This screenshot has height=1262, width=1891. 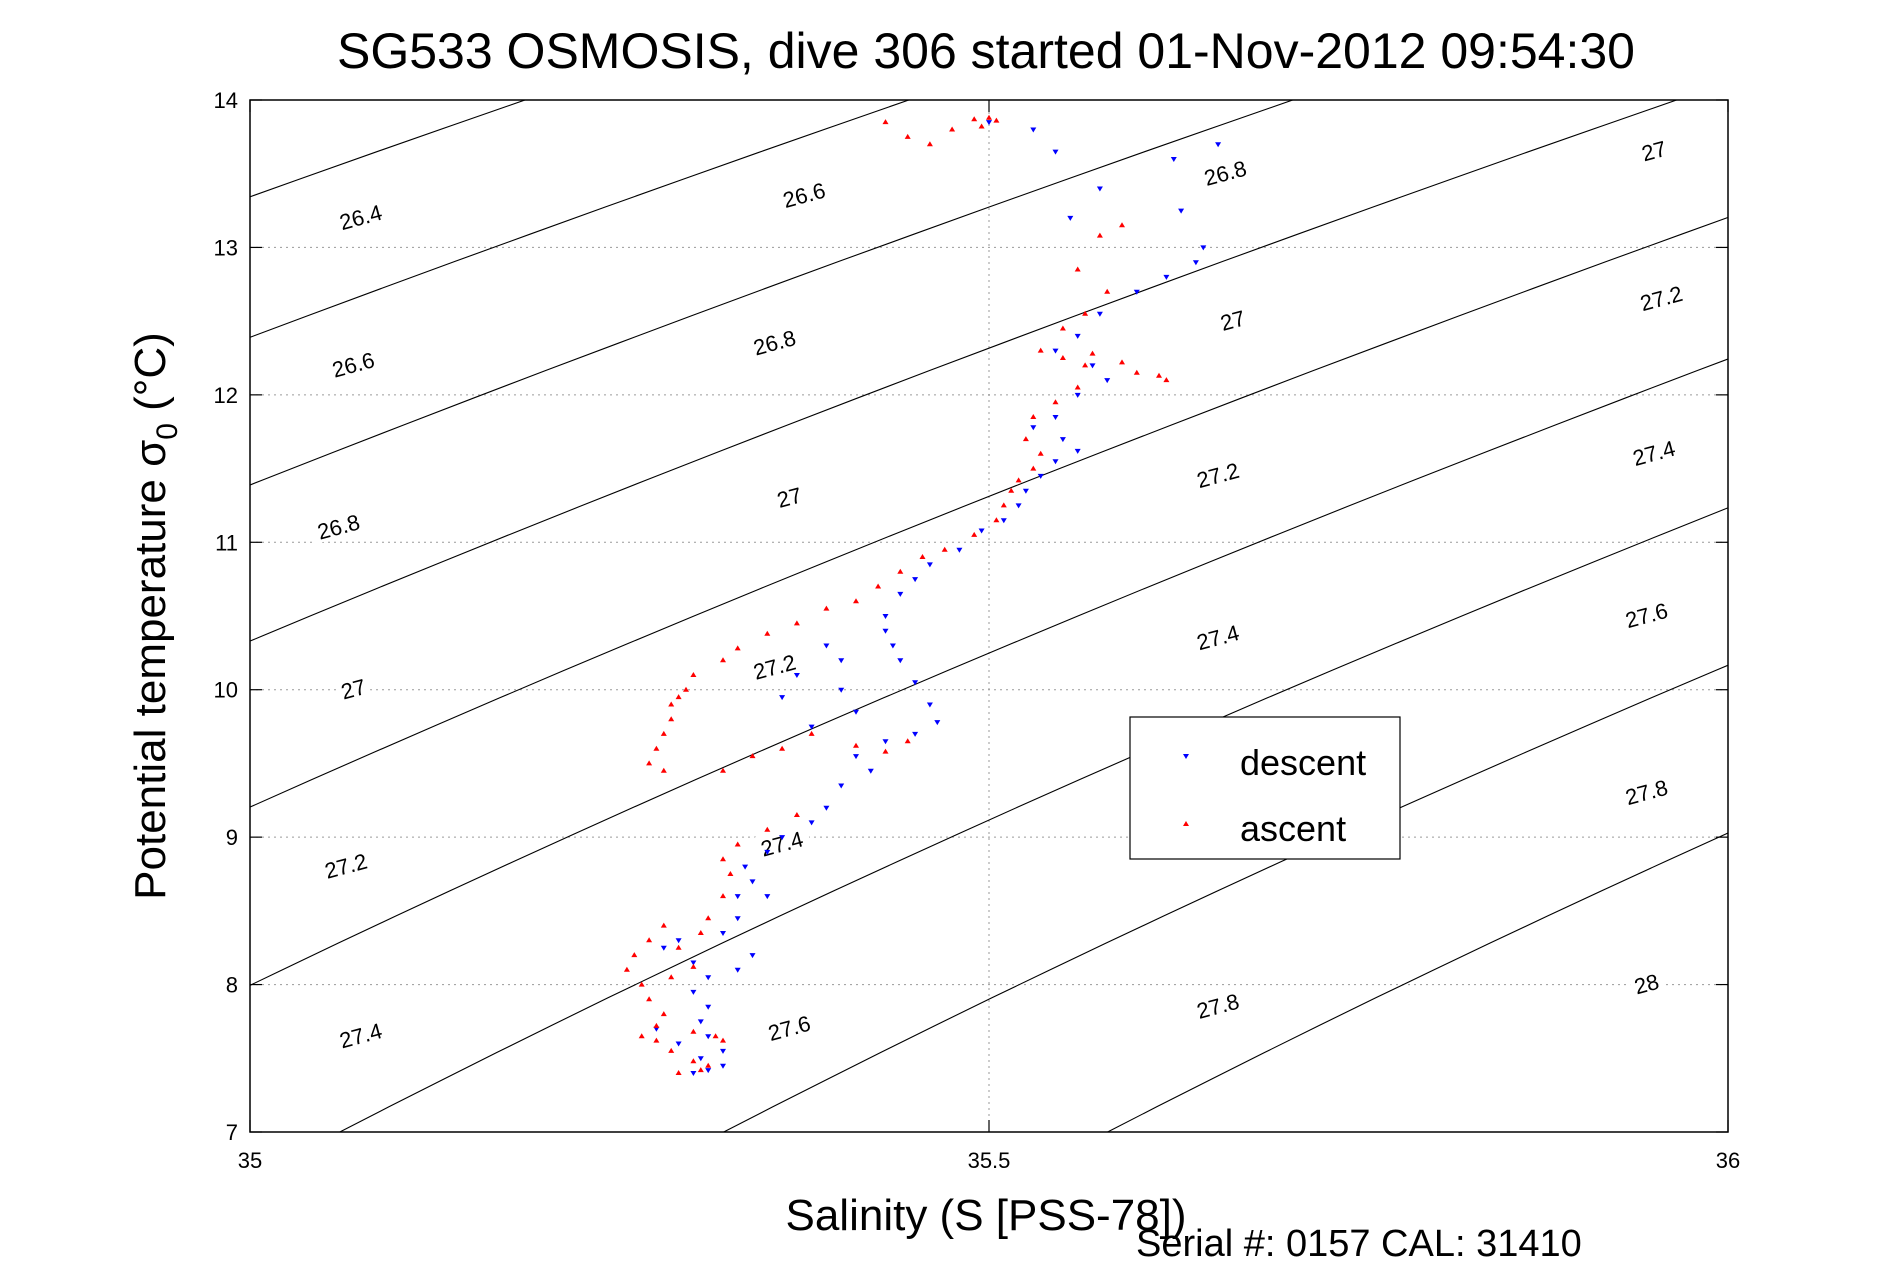 I want to click on contour-label-text: 26.4, so click(x=361, y=217).